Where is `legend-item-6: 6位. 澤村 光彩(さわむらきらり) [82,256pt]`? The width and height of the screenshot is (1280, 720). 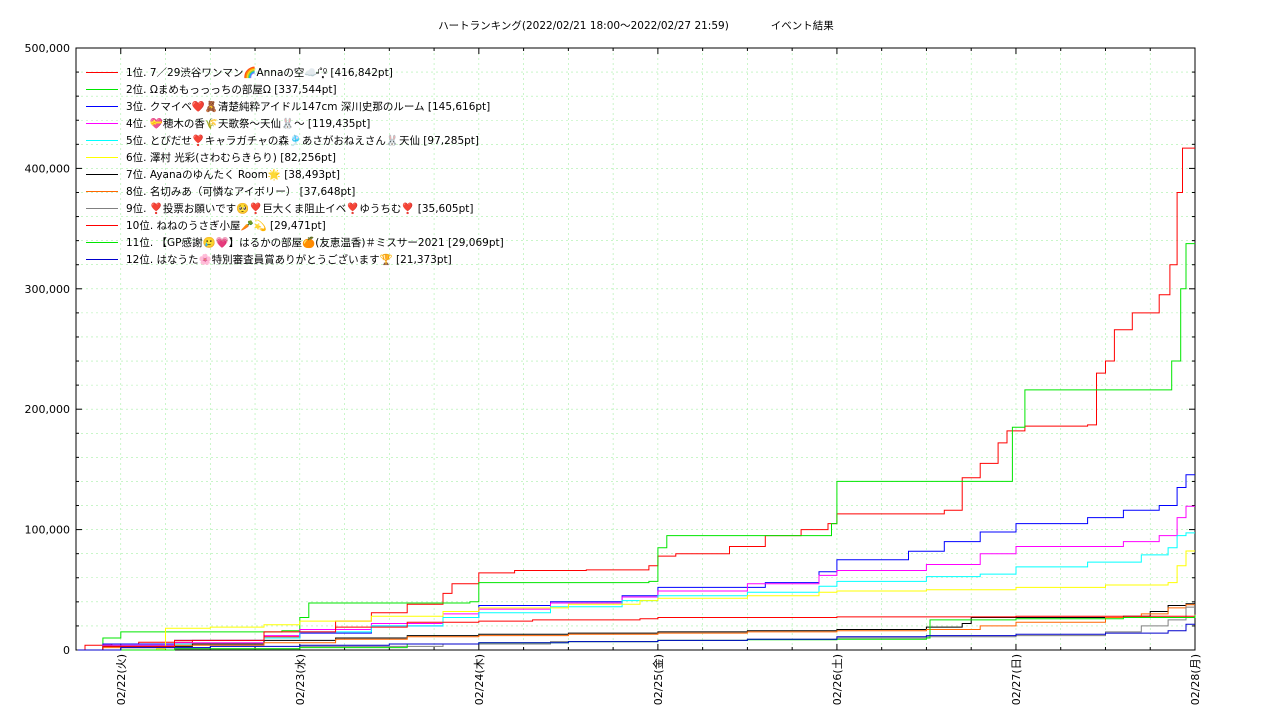
legend-item-6: 6位. 澤村 光彩(さわむらきらり) [82,256pt] is located at coordinates (295, 157).